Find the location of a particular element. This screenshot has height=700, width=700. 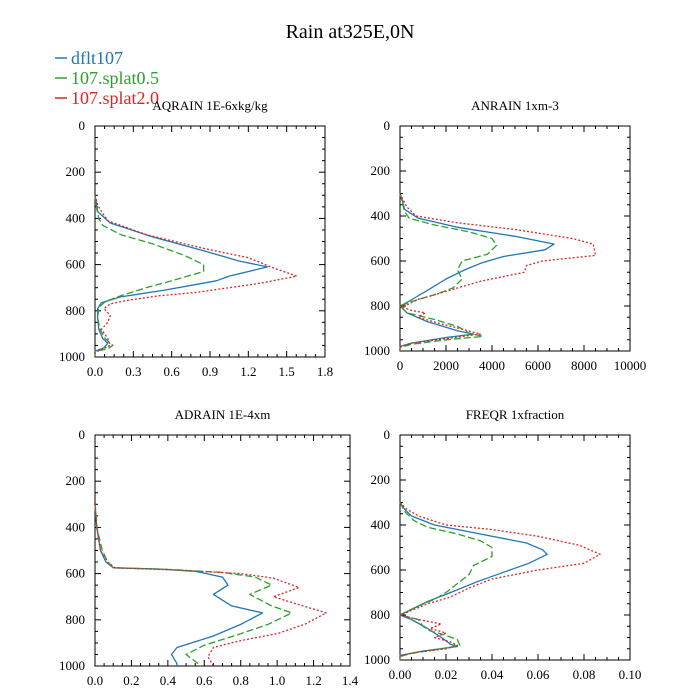

x-tick-label: 0.04 is located at coordinates (492, 674).